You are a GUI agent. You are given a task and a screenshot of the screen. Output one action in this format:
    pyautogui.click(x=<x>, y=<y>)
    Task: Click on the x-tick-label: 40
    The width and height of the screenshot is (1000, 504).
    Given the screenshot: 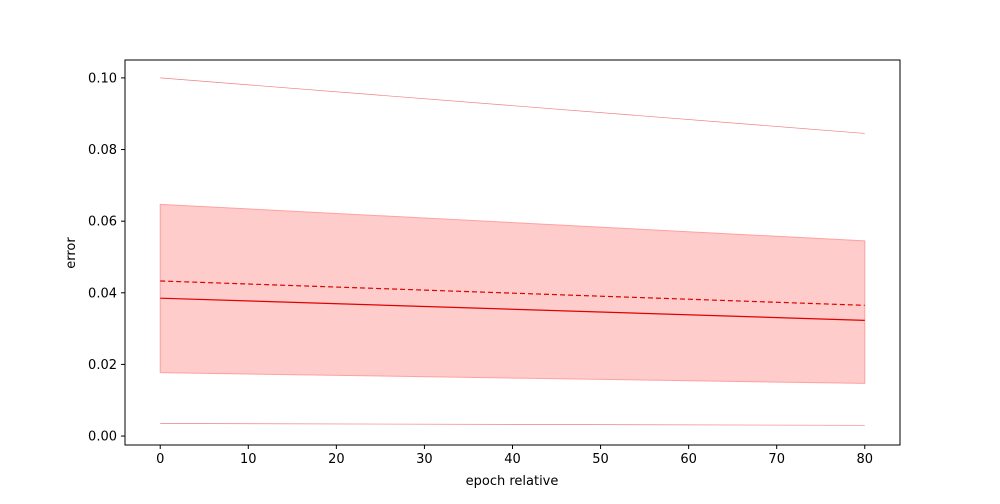 What is the action you would take?
    pyautogui.click(x=512, y=459)
    